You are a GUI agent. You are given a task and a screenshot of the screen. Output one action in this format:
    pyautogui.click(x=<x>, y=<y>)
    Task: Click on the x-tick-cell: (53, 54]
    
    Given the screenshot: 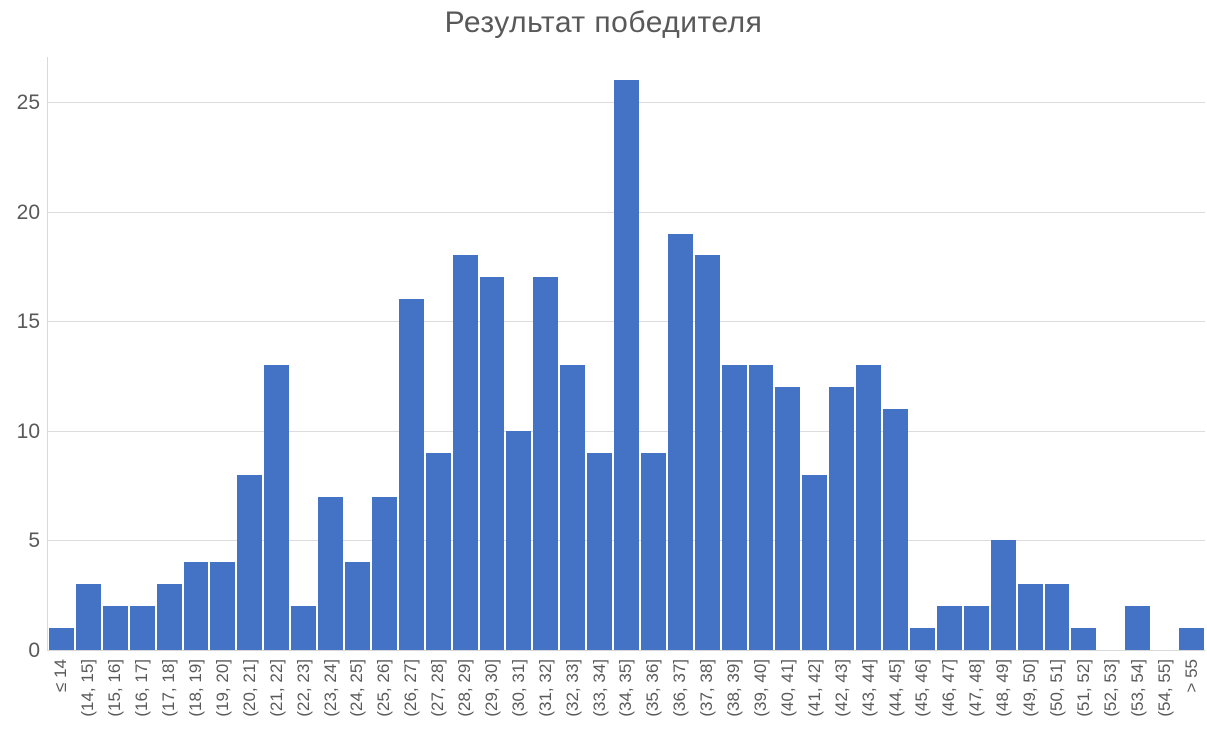 What is the action you would take?
    pyautogui.click(x=1137, y=702)
    